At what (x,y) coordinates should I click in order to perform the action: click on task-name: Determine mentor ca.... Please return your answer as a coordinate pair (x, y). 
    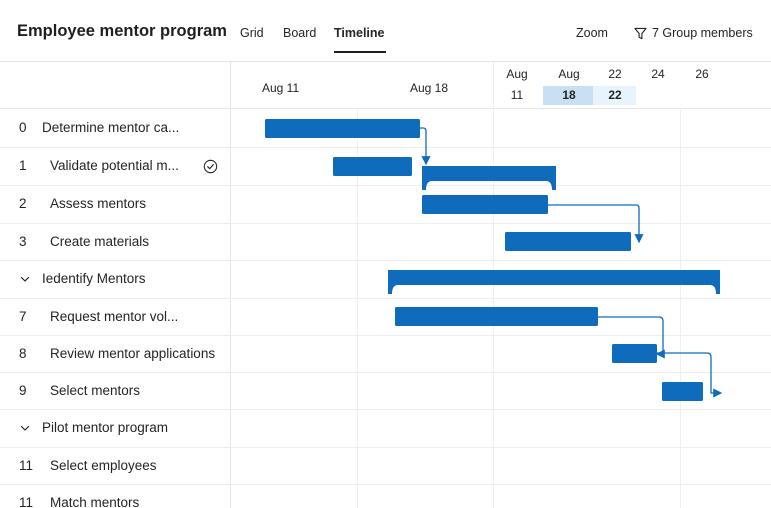
    Looking at the image, I should click on (111, 127).